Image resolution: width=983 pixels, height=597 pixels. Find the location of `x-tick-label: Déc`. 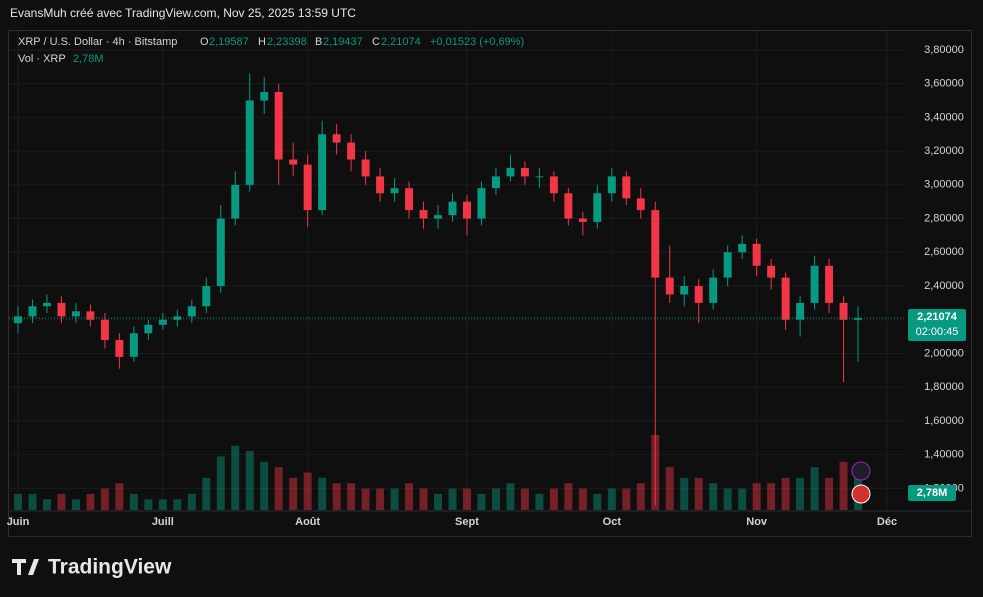

x-tick-label: Déc is located at coordinates (887, 522).